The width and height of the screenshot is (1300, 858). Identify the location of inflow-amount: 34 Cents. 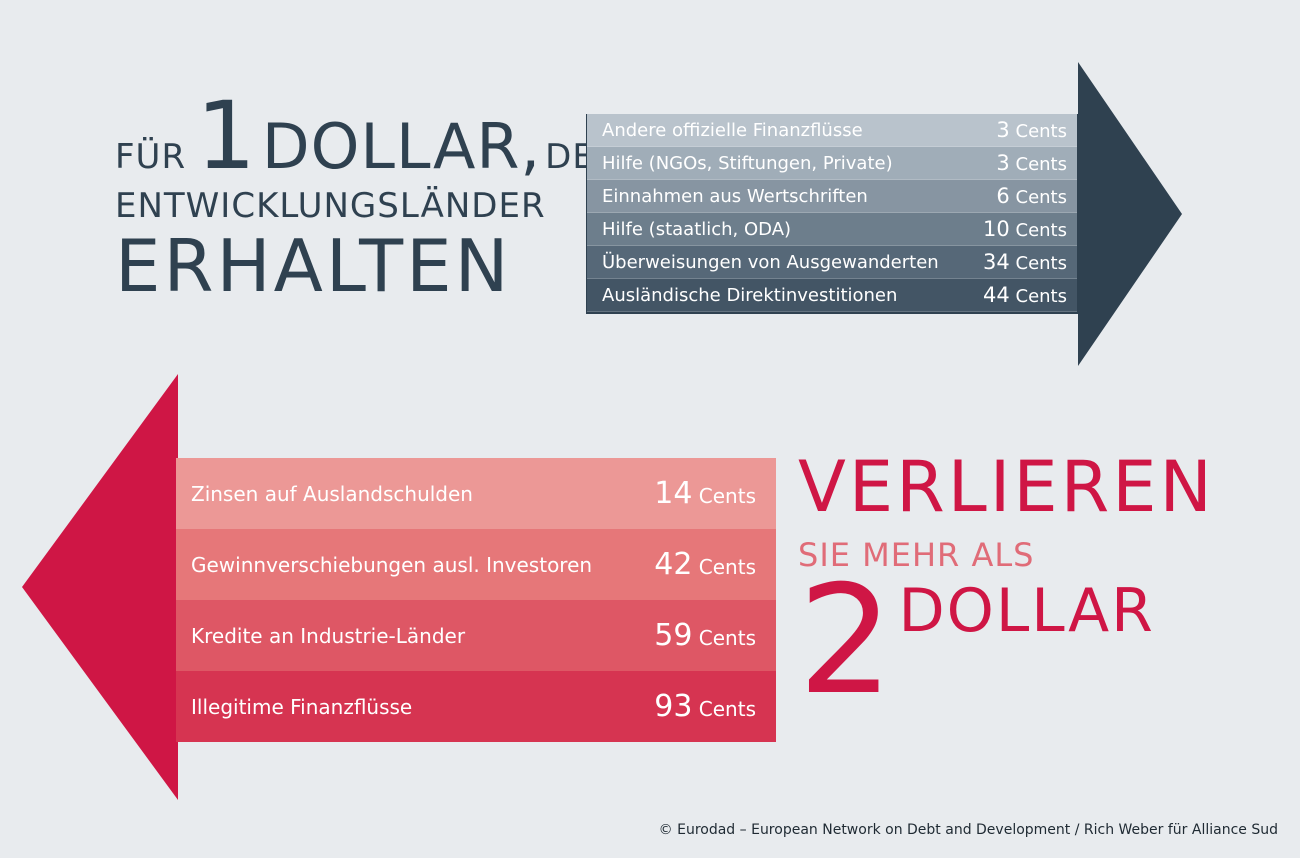
(1025, 262).